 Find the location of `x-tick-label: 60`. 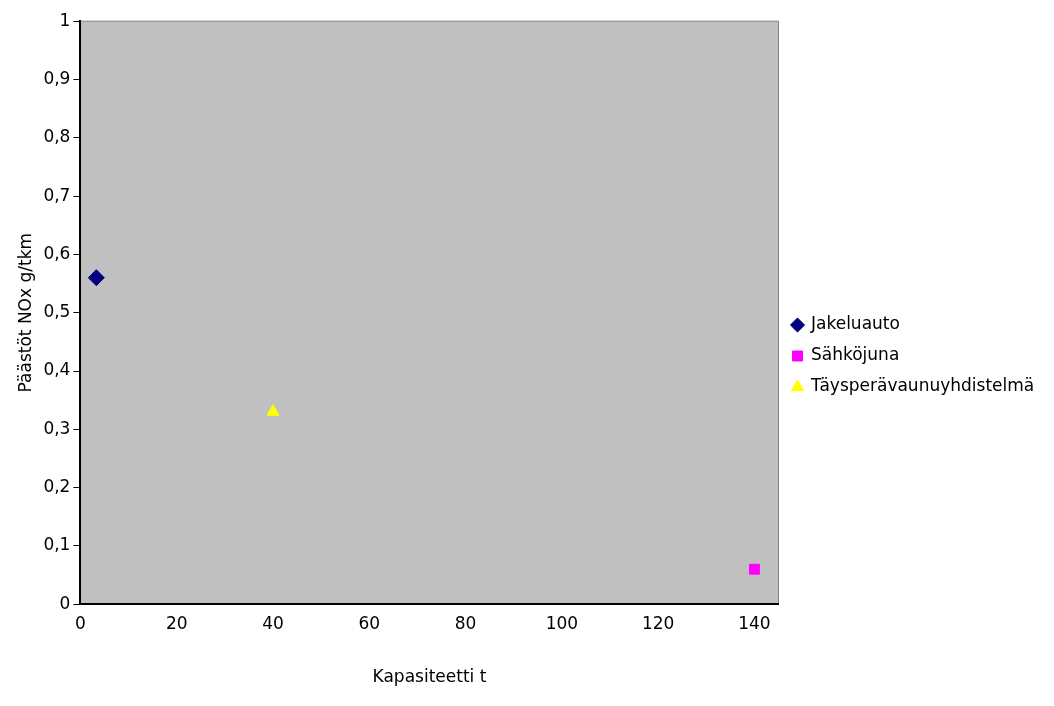

x-tick-label: 60 is located at coordinates (369, 622).